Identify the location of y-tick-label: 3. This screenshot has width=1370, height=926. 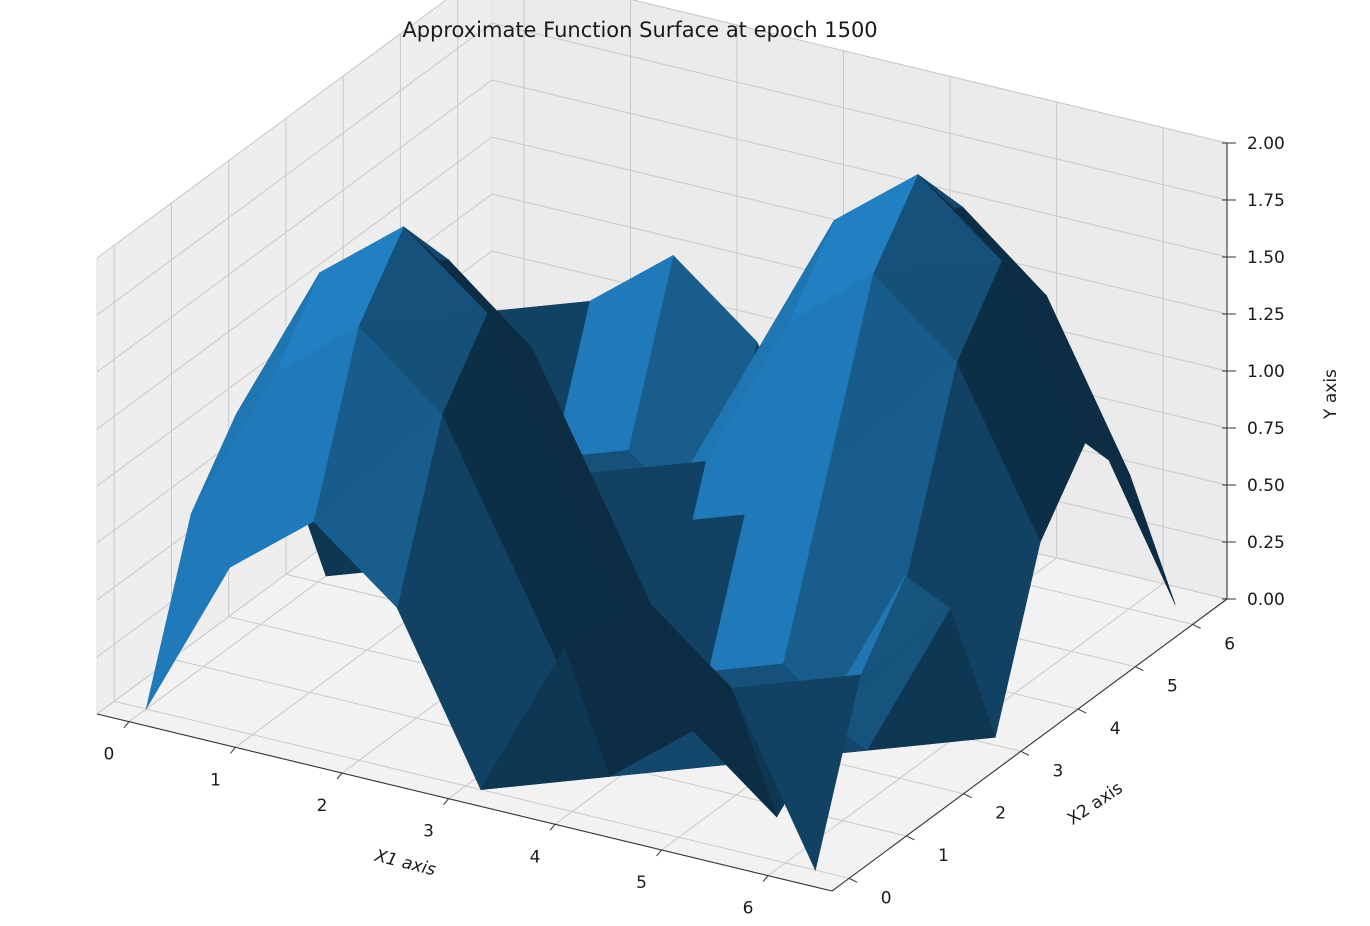
(1057, 771).